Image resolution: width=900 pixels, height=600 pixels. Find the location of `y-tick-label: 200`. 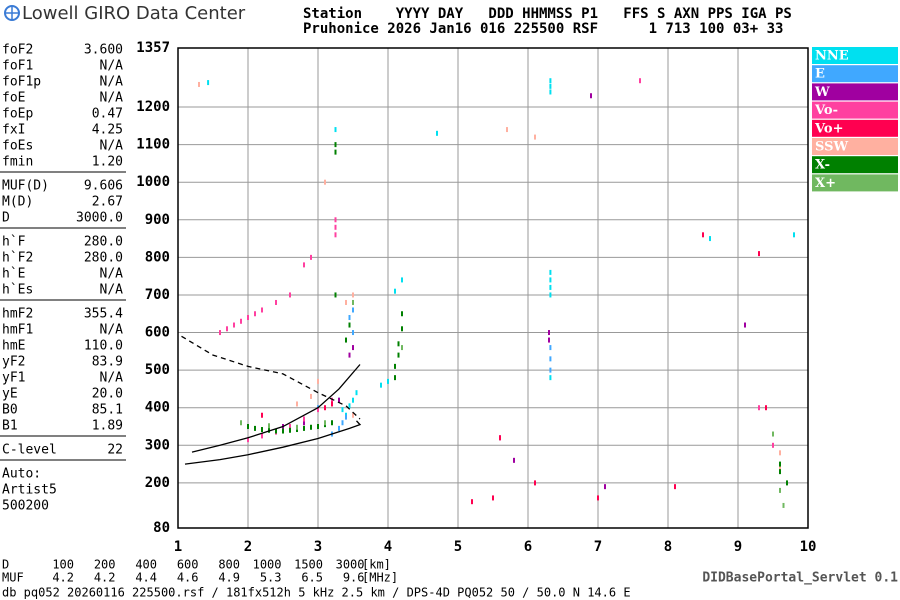

y-tick-label: 200 is located at coordinates (157, 483).